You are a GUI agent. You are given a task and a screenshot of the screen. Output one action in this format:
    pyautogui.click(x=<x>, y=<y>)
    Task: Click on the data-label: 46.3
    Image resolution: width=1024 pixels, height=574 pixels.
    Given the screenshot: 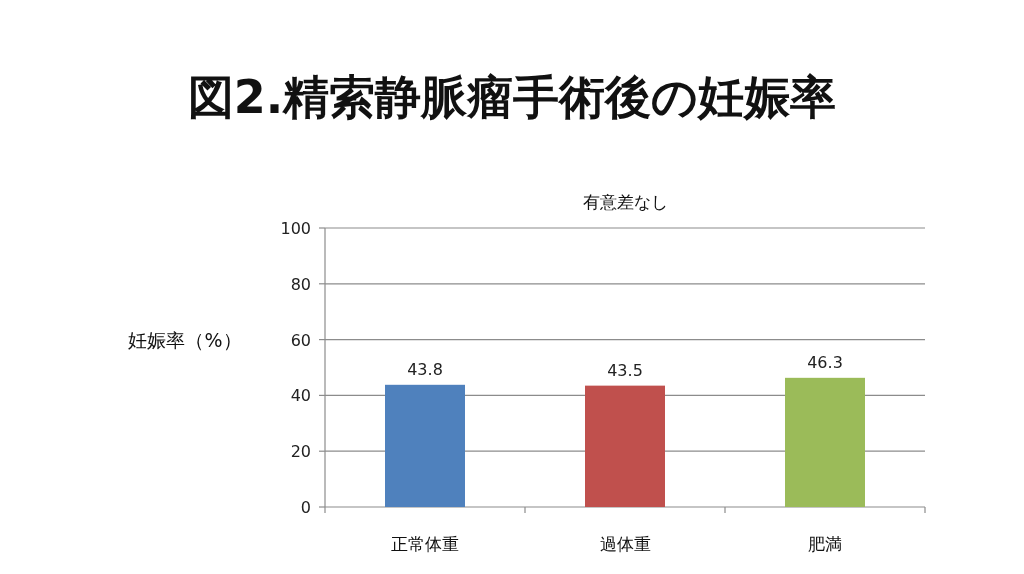 What is the action you would take?
    pyautogui.click(x=825, y=362)
    